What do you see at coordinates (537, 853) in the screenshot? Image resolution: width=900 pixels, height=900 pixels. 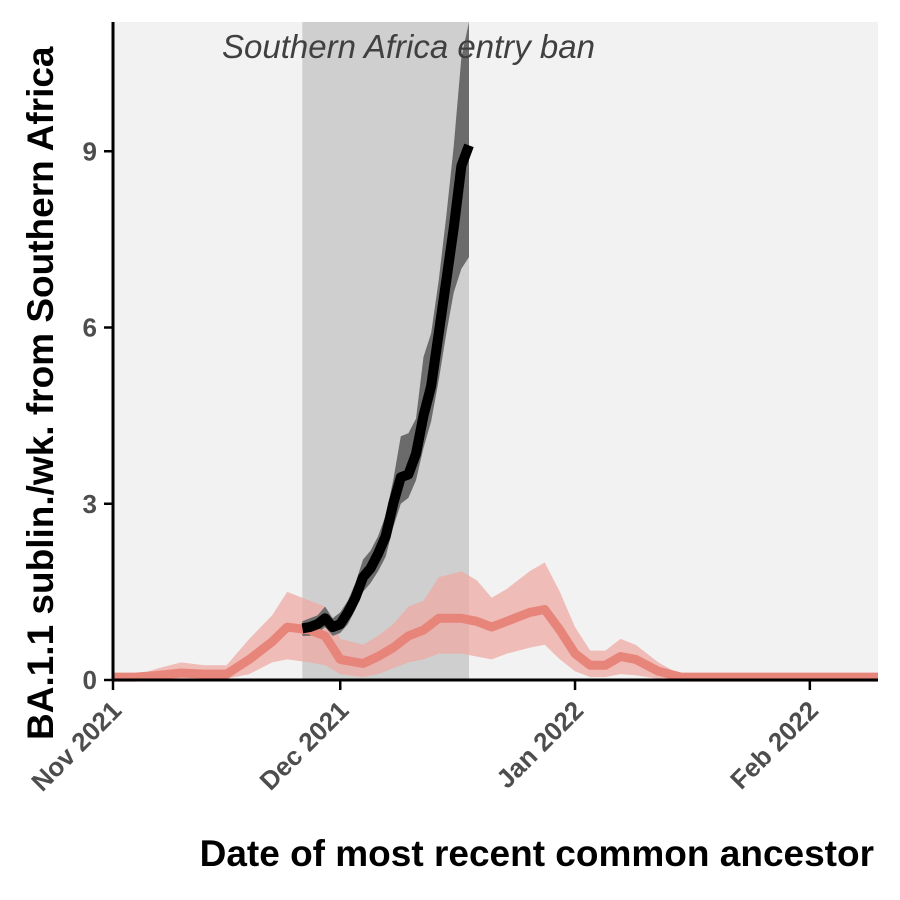 I see `x-axis-title: Date of most recent common ancestor` at bounding box center [537, 853].